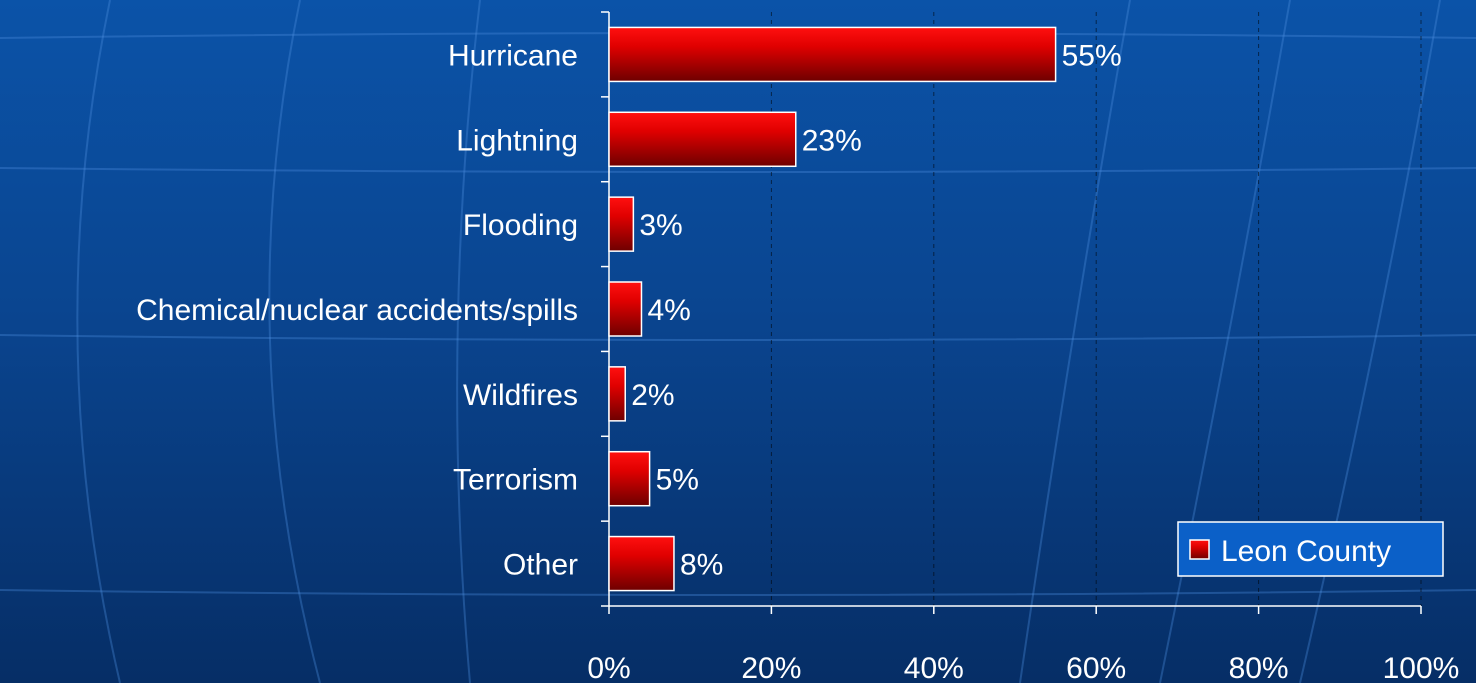 The image size is (1476, 683). Describe the element at coordinates (1306, 551) in the screenshot. I see `legend-label: Leon County` at that location.